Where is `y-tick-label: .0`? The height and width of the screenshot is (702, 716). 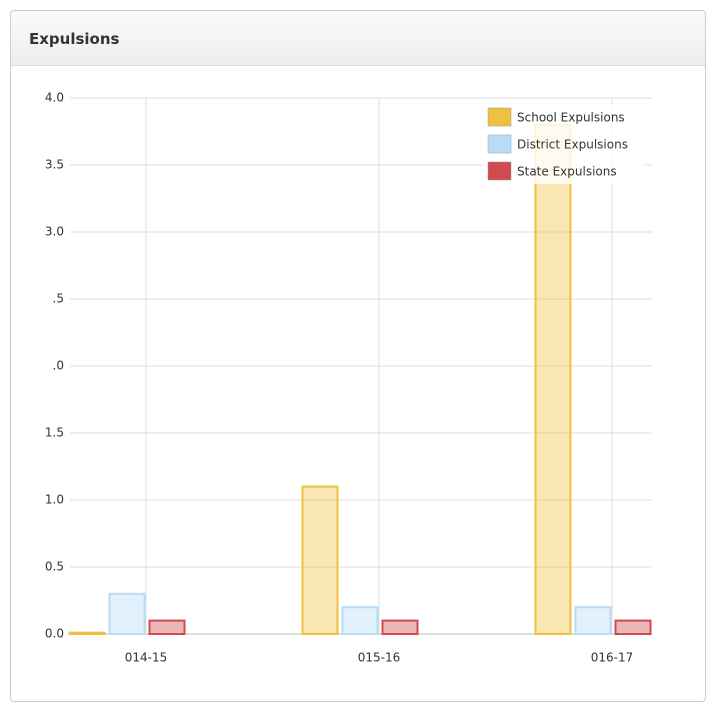 y-tick-label: .0 is located at coordinates (58, 366).